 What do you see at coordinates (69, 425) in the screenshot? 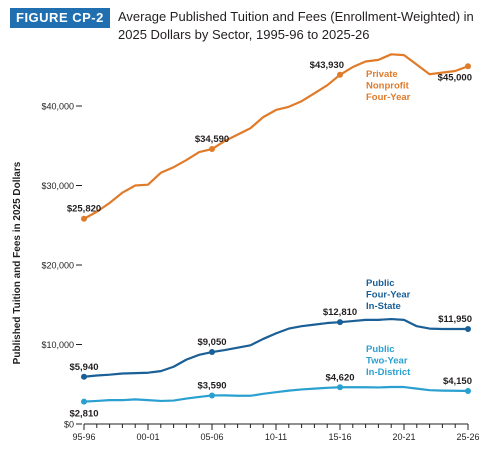
I see `y-tick-label: $0` at bounding box center [69, 425].